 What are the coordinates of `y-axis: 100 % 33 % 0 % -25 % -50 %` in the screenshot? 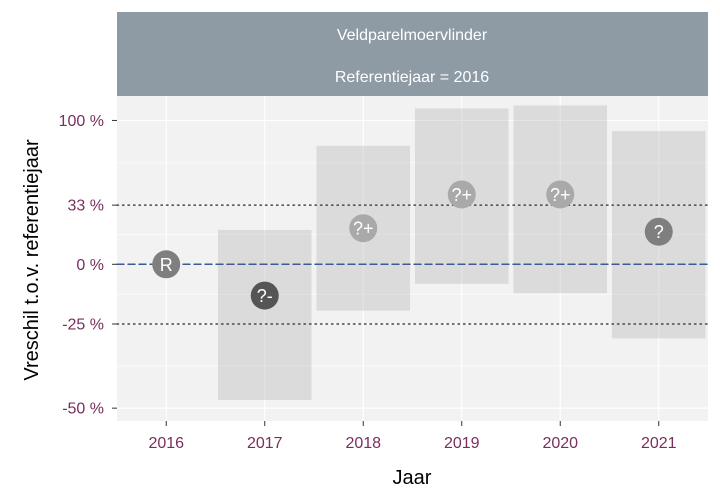 It's located at (88, 265).